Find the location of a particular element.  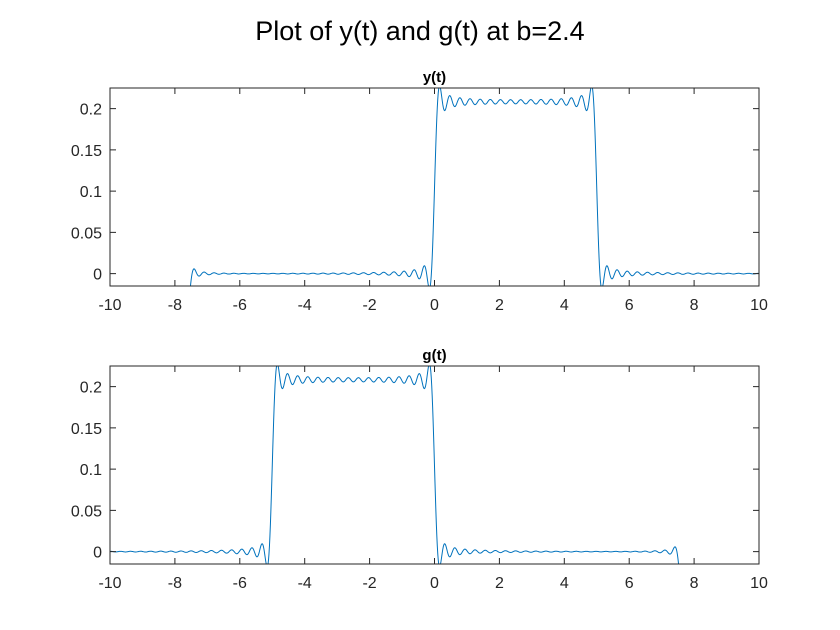

axes-title: g(t) is located at coordinates (434, 355).